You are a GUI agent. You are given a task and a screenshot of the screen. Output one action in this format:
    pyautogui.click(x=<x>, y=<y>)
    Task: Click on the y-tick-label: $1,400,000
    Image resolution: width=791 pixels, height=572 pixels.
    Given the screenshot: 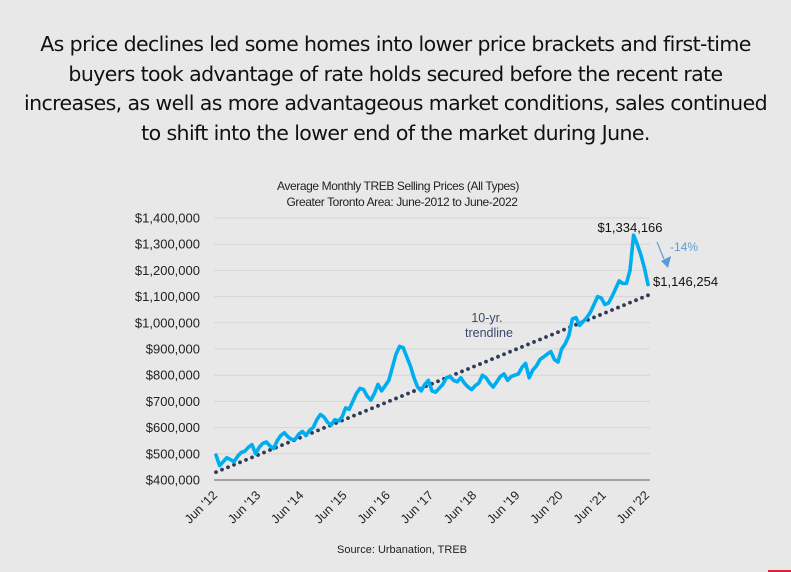 What is the action you would take?
    pyautogui.click(x=167, y=218)
    